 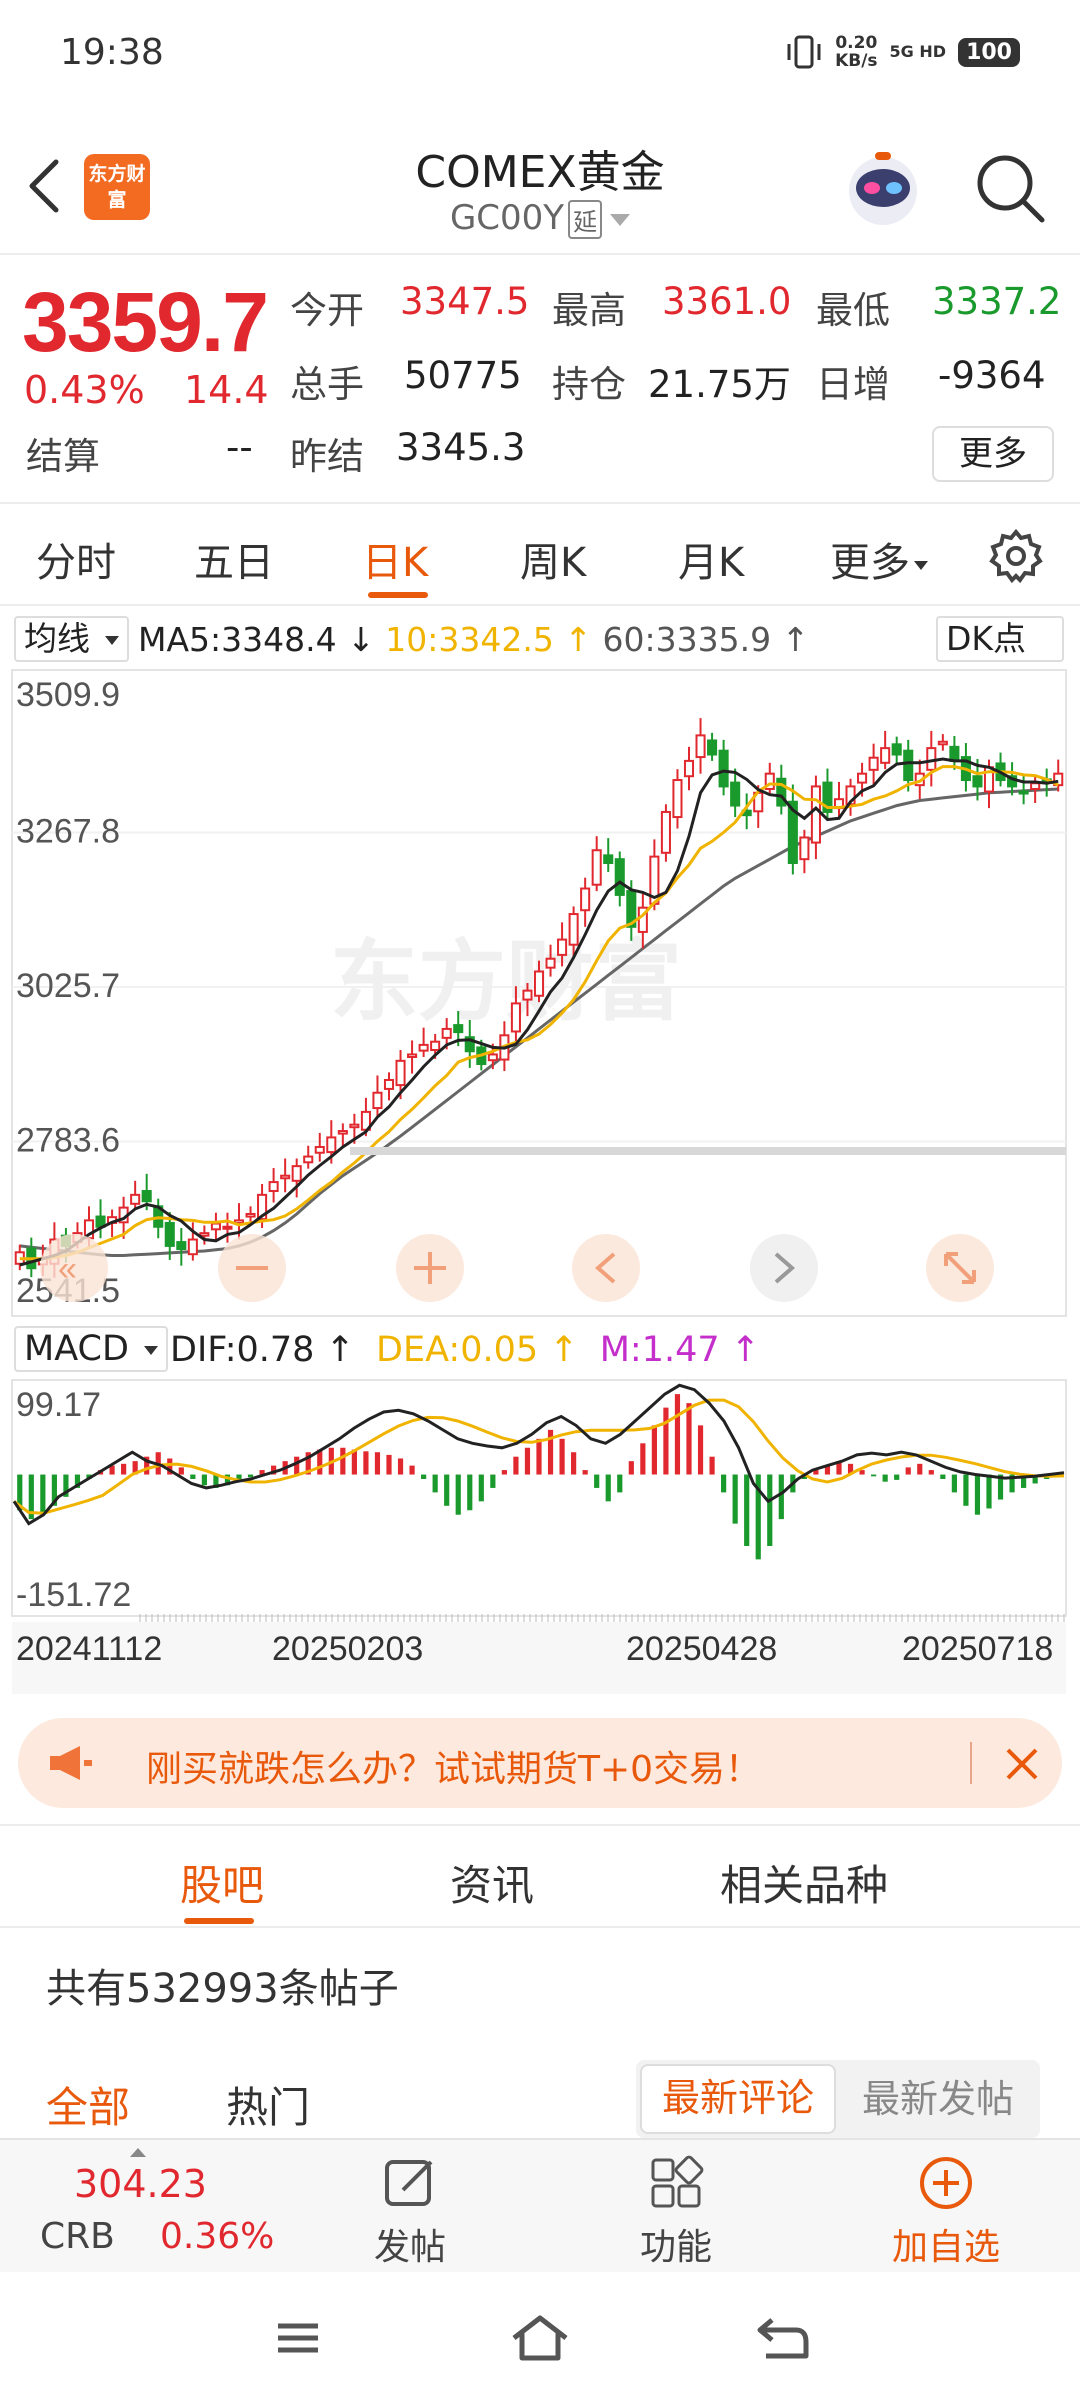 What do you see at coordinates (838, 2099) in the screenshot?
I see `sort-segment: 最新评论 最新发帖` at bounding box center [838, 2099].